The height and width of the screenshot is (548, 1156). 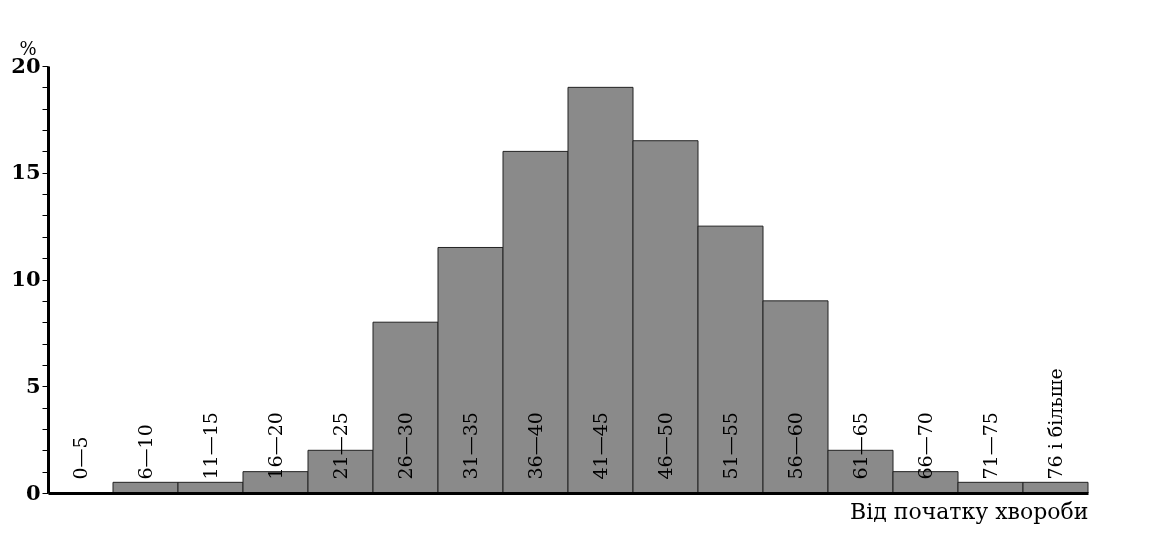 I want to click on y-tick-label: 5, so click(x=33, y=385).